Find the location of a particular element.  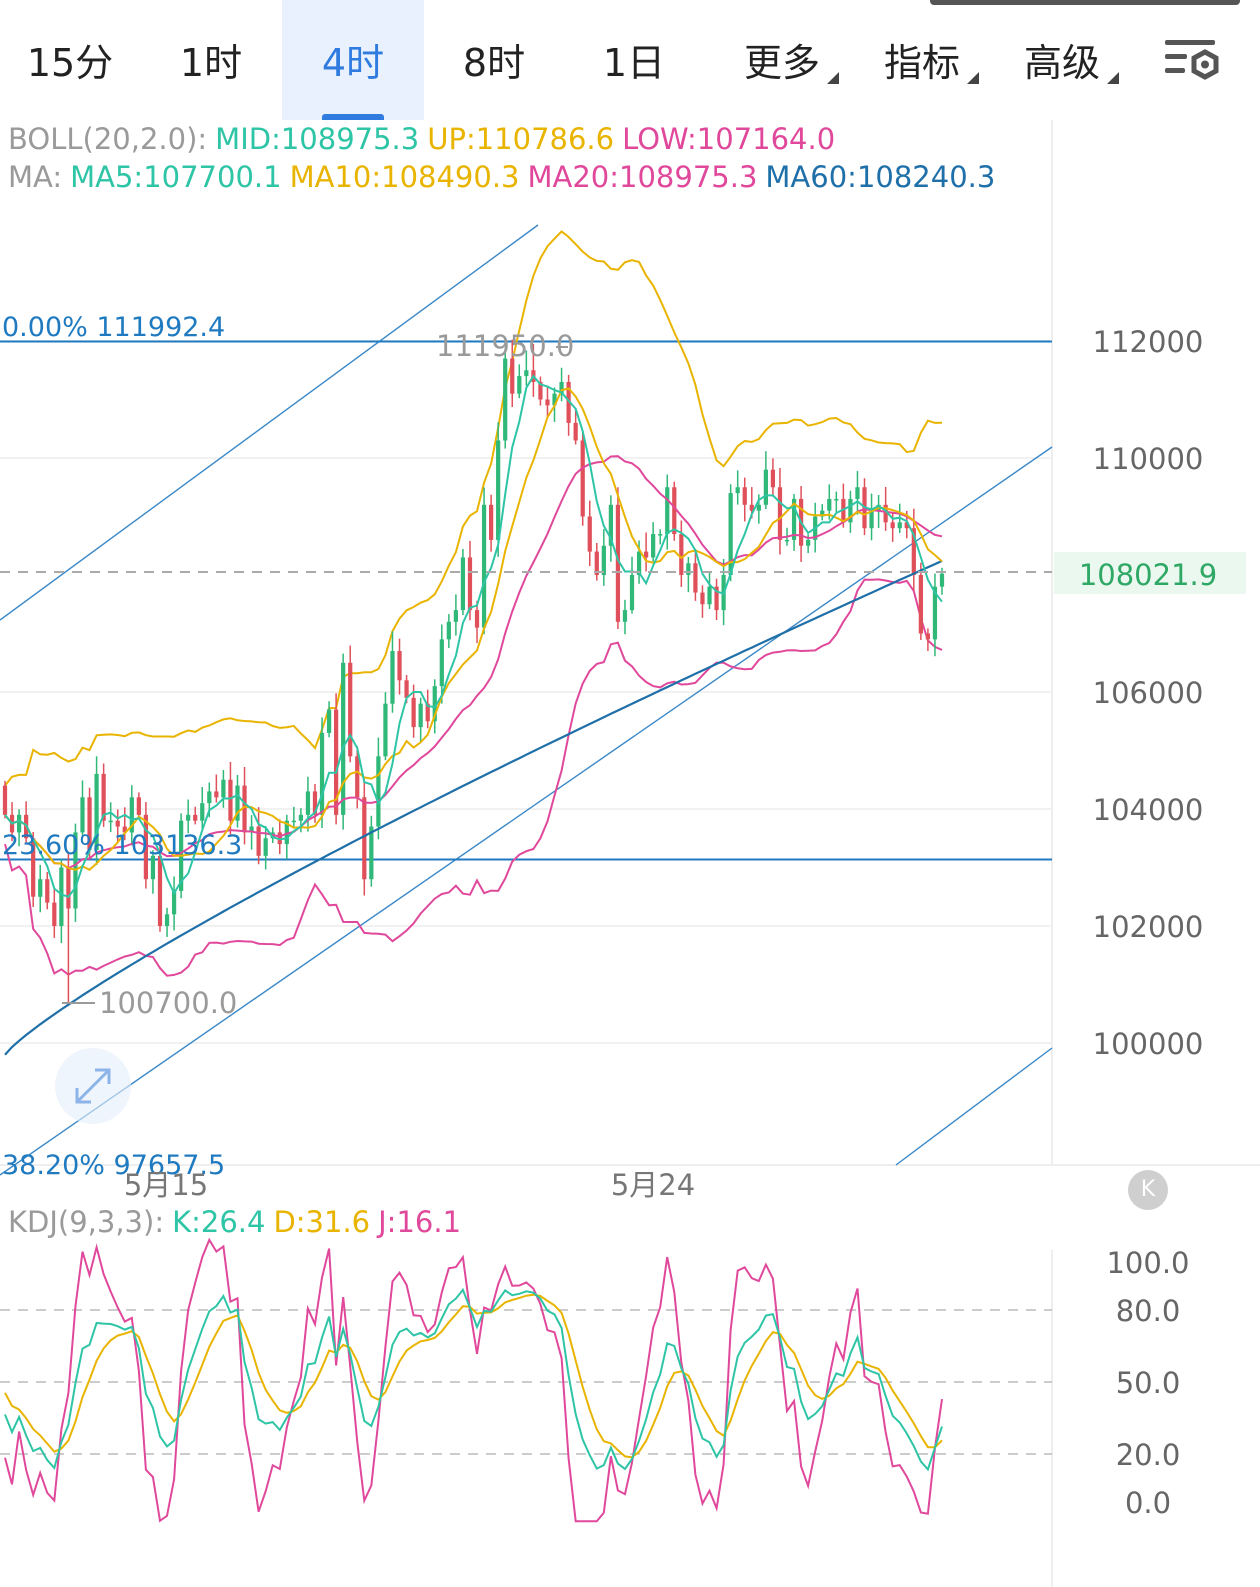

boll-up-value: UP:110786.6 is located at coordinates (521, 139).